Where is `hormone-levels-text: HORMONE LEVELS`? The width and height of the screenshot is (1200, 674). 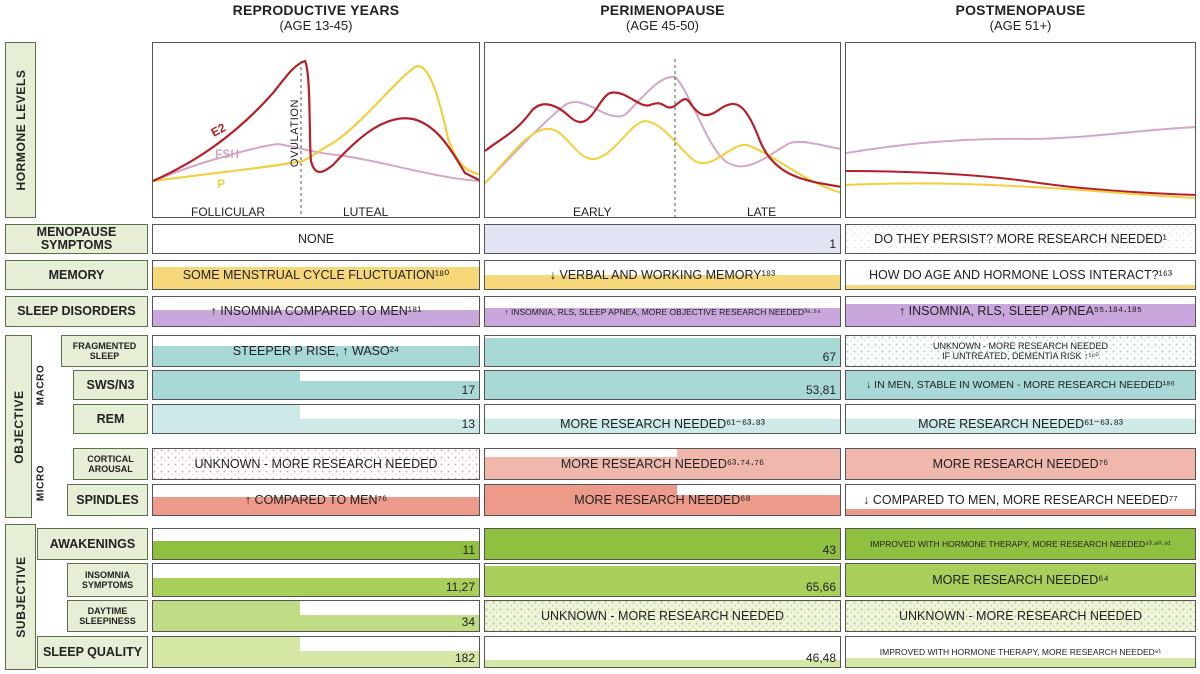
hormone-levels-text: HORMONE LEVELS is located at coordinates (20, 130).